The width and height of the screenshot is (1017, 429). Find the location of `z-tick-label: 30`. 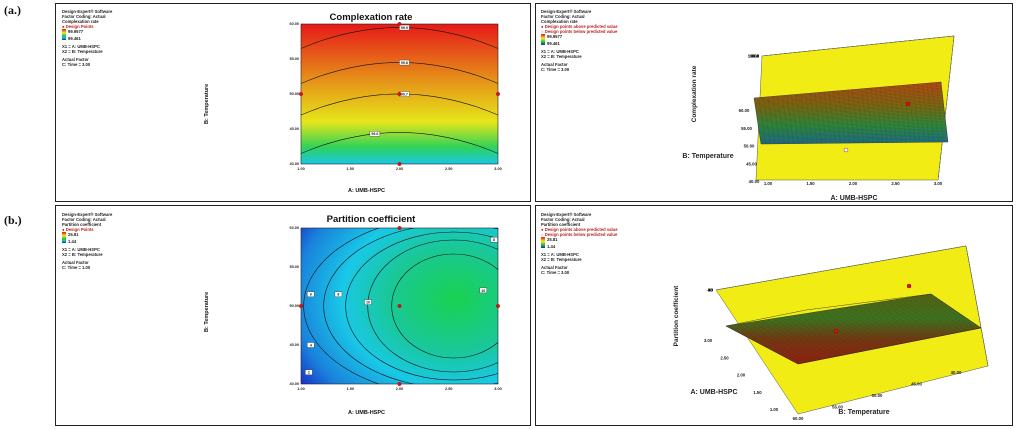

z-tick-label: 30 is located at coordinates (711, 290).